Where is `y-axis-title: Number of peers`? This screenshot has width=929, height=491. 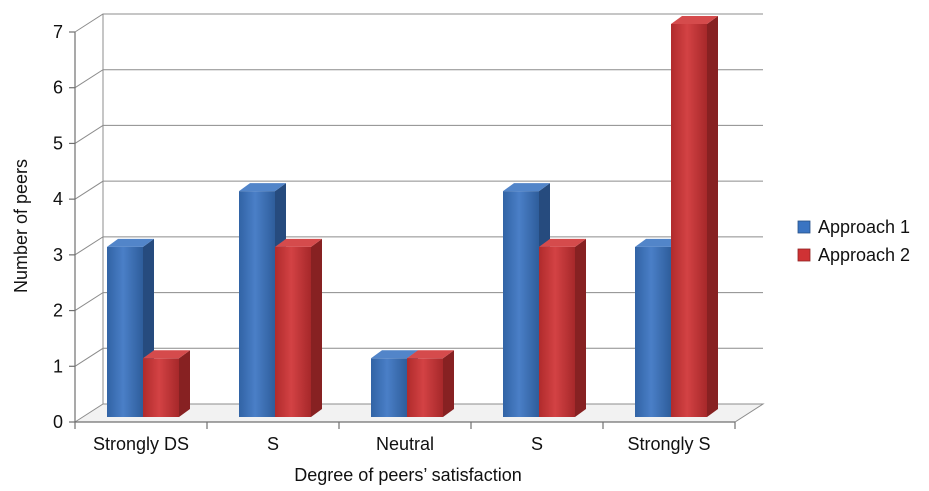
y-axis-title: Number of peers is located at coordinates (21, 226).